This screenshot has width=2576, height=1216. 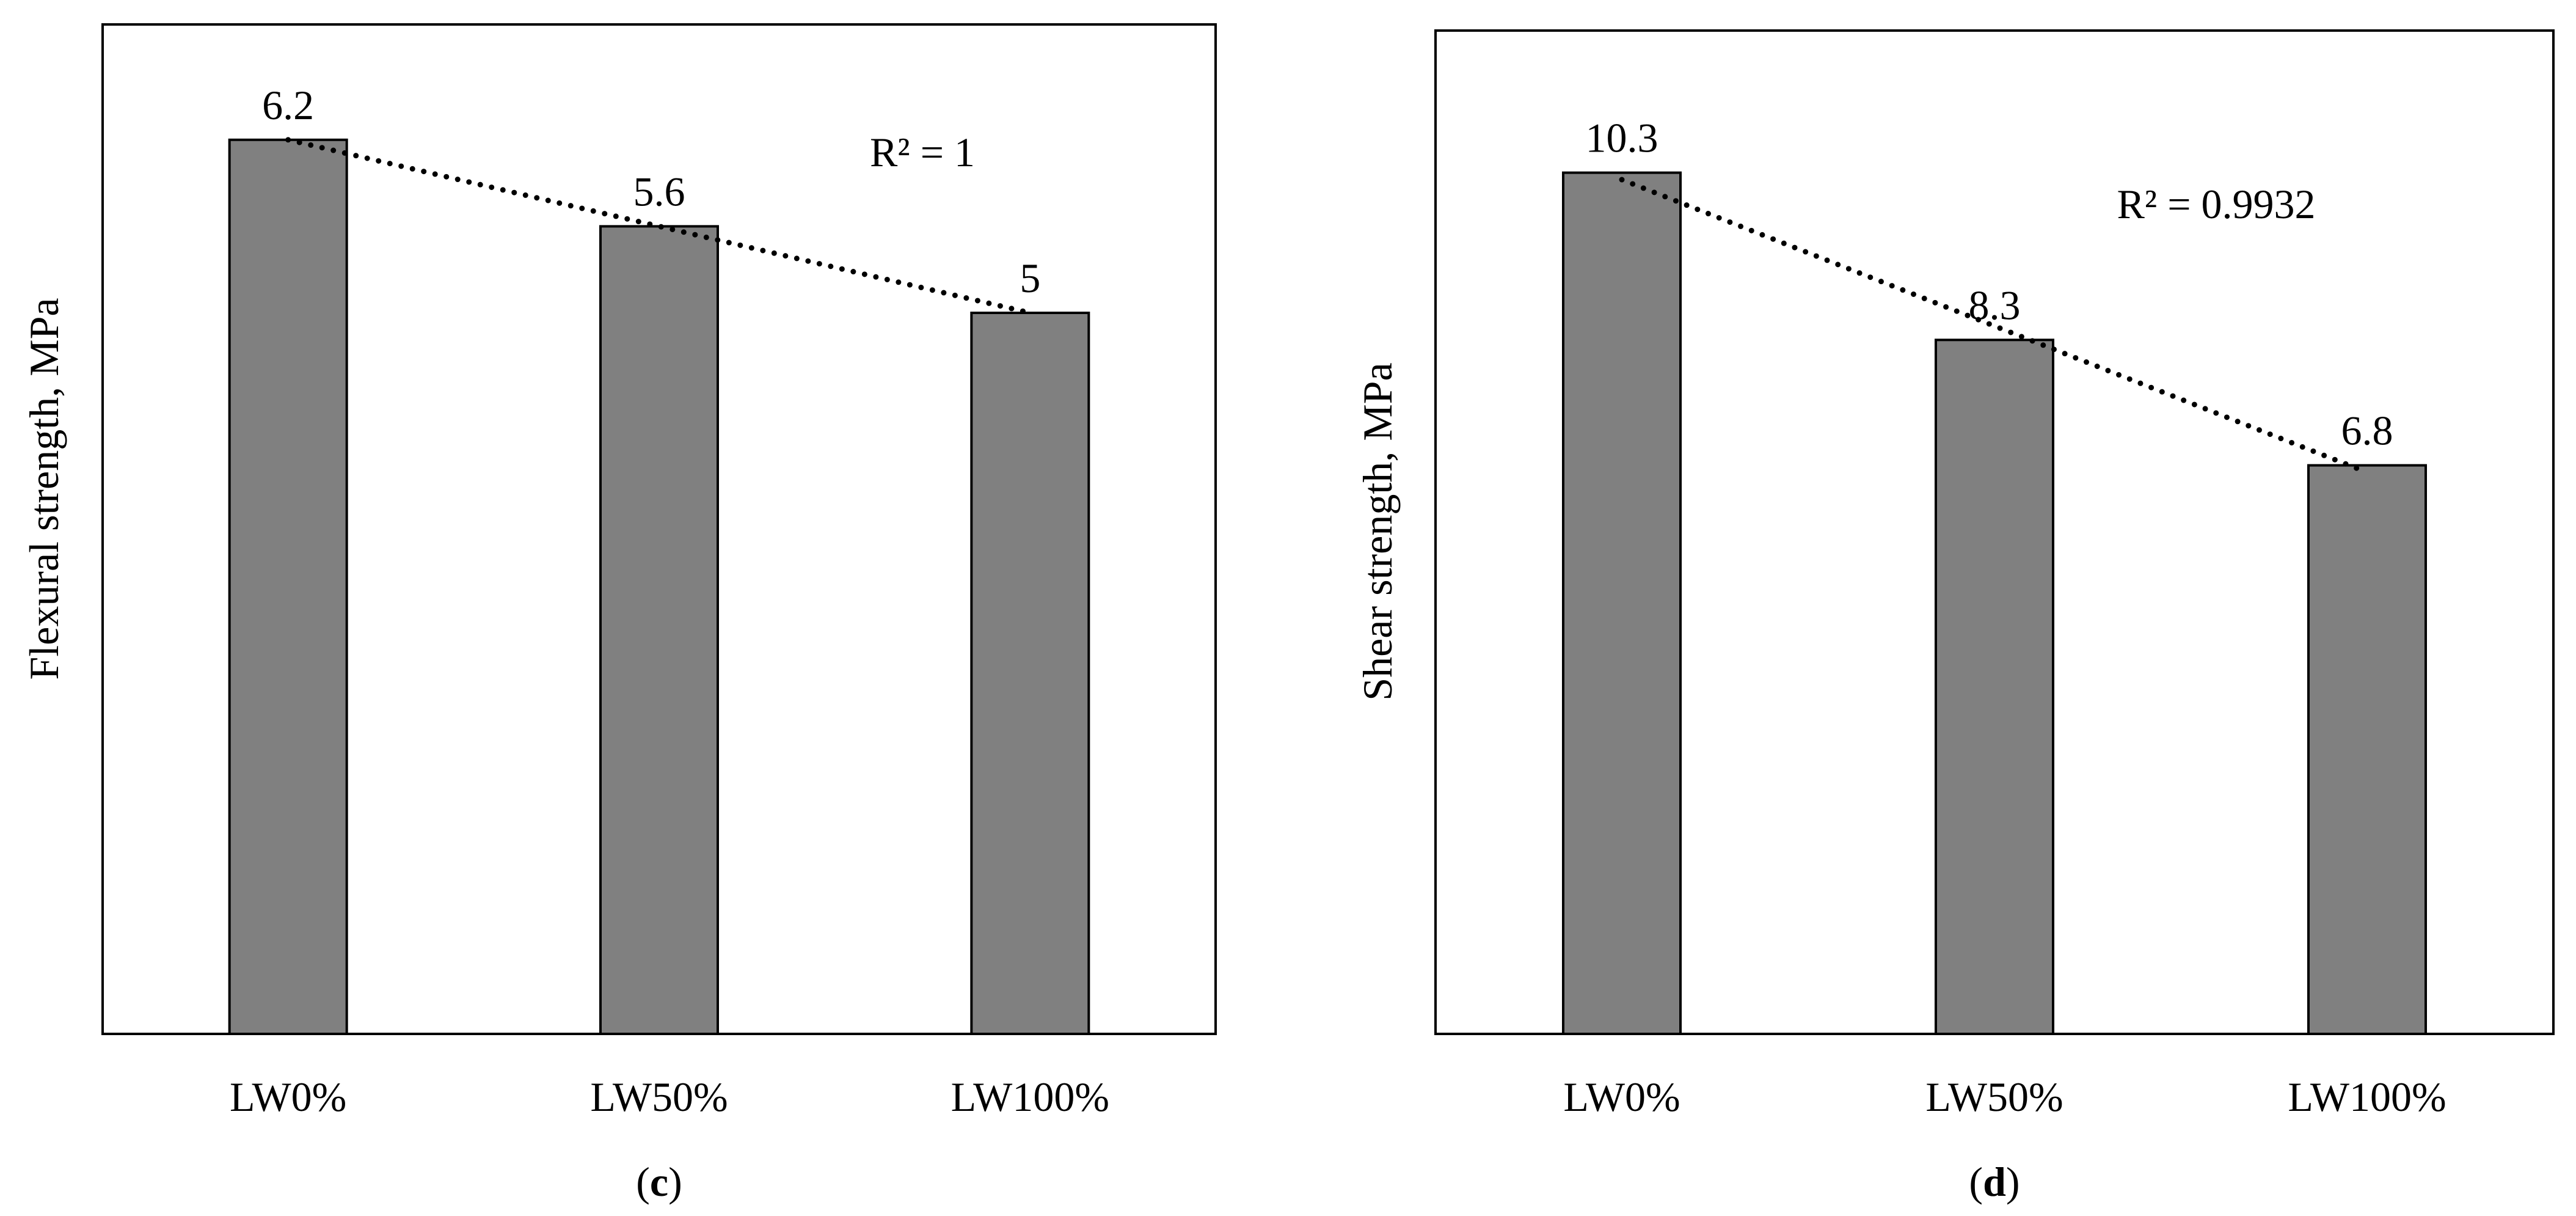 I want to click on trendline, so click(x=659, y=227).